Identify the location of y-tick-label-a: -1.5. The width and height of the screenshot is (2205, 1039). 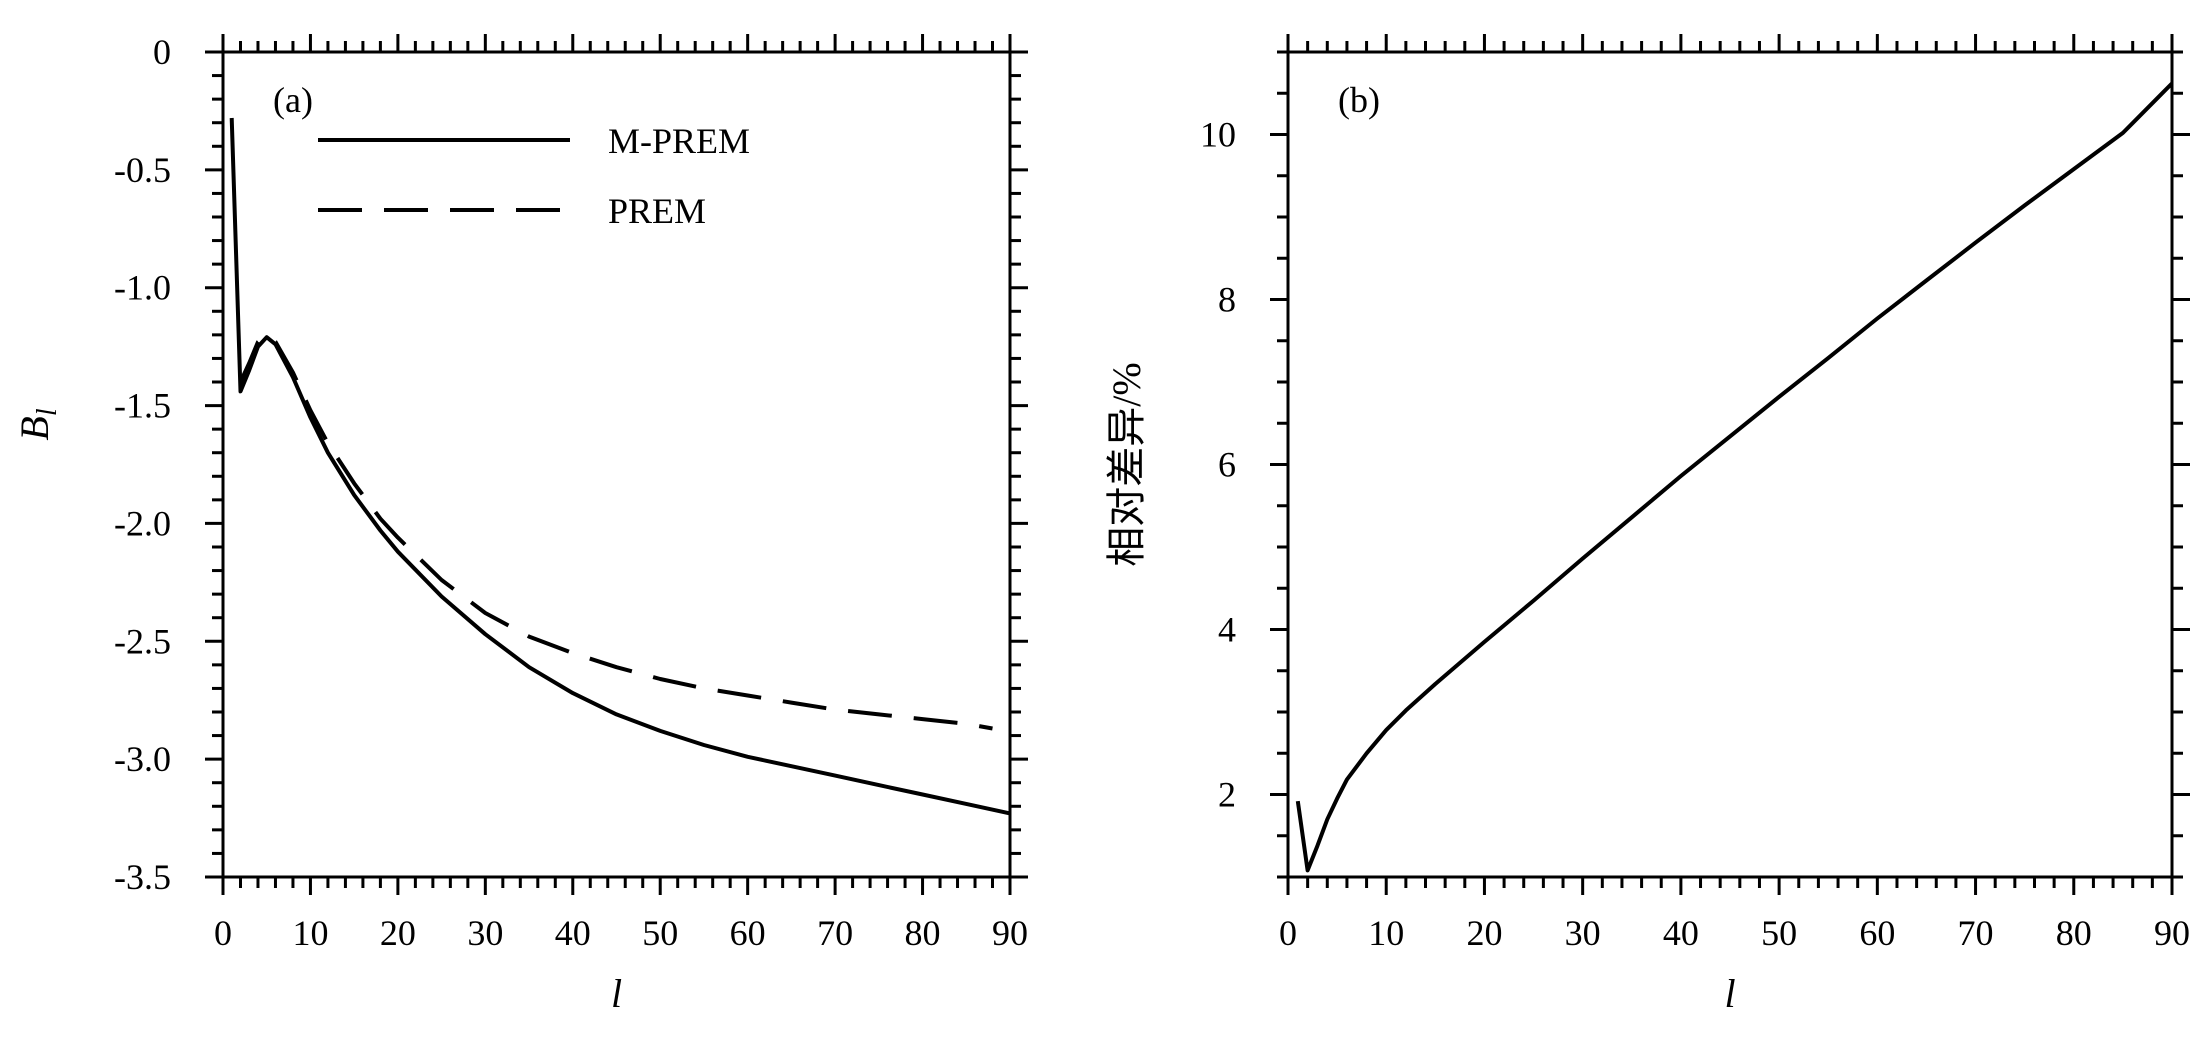
(142, 406).